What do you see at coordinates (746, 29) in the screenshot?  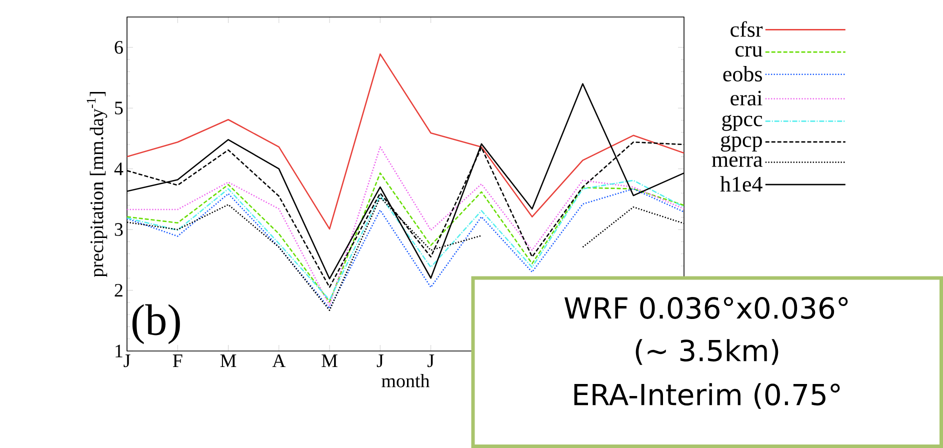 I see `legend-label: cfsr` at bounding box center [746, 29].